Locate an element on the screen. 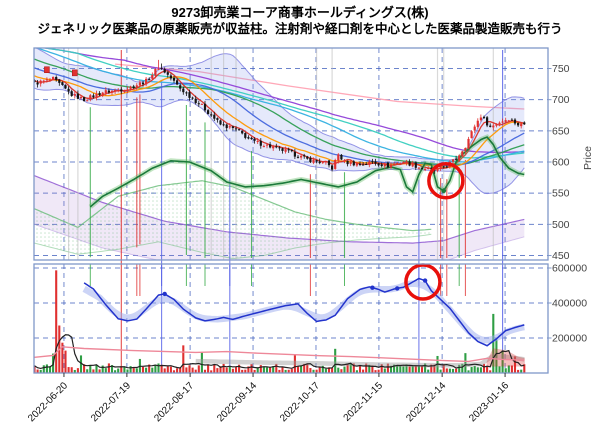 The image size is (600, 426). svg-text: 700 is located at coordinates (561, 100).